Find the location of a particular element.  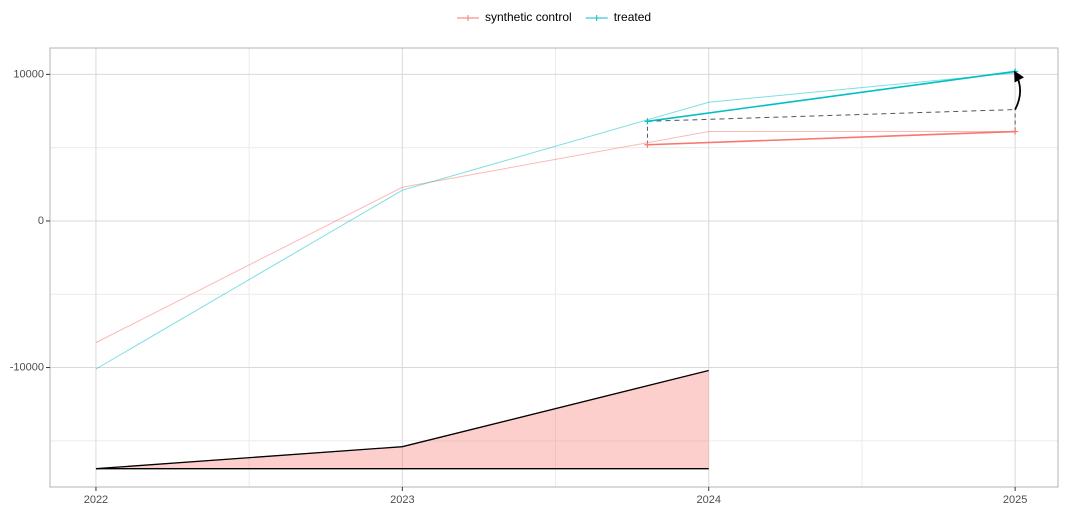

legend-label: treated is located at coordinates (632, 17).